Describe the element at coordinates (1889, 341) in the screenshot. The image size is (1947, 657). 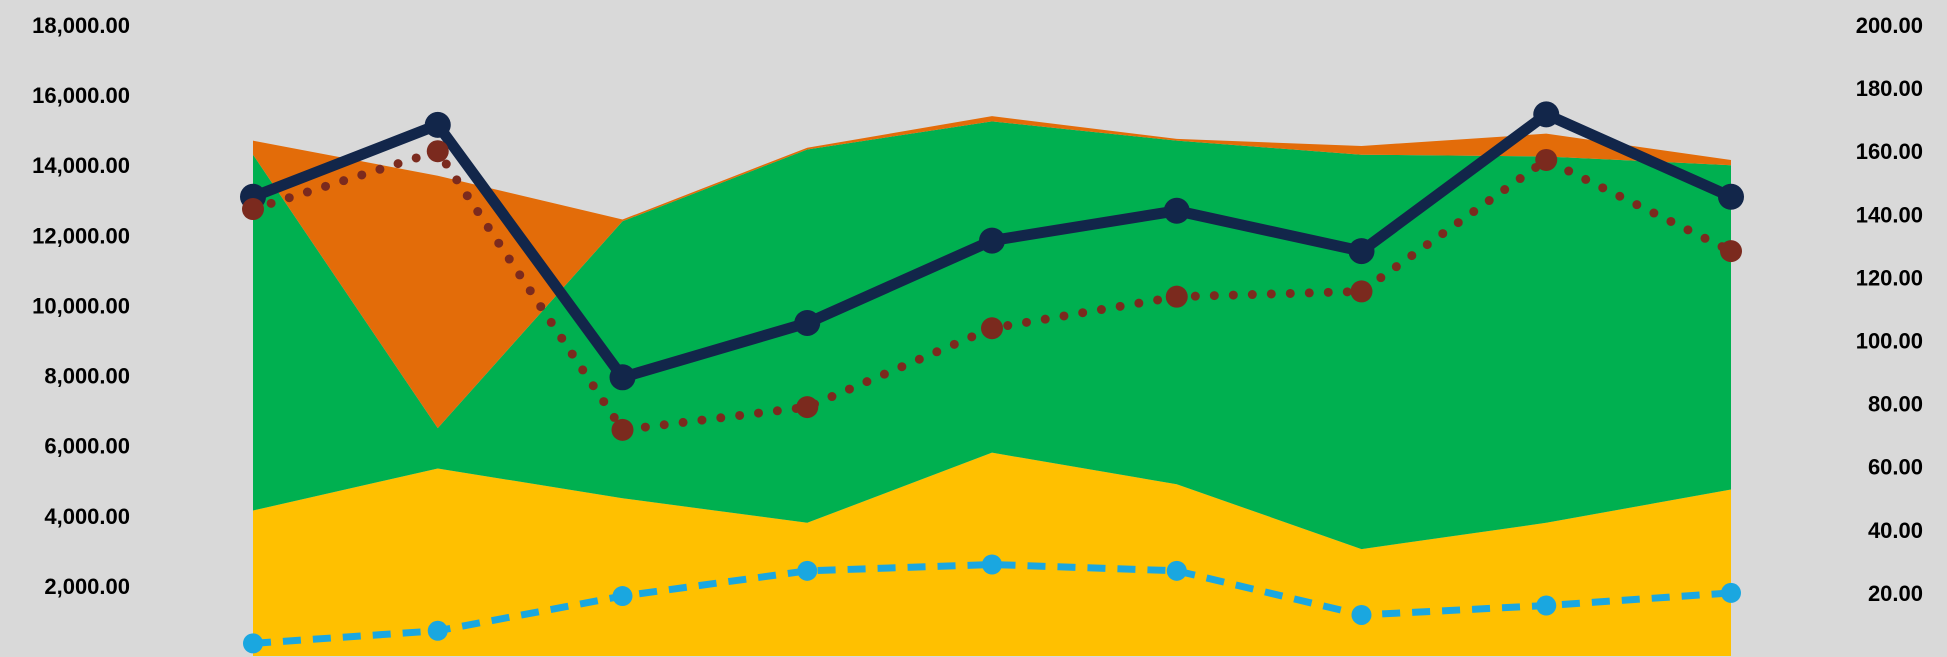
I see `right-axis-tick-label: 100.00` at that location.